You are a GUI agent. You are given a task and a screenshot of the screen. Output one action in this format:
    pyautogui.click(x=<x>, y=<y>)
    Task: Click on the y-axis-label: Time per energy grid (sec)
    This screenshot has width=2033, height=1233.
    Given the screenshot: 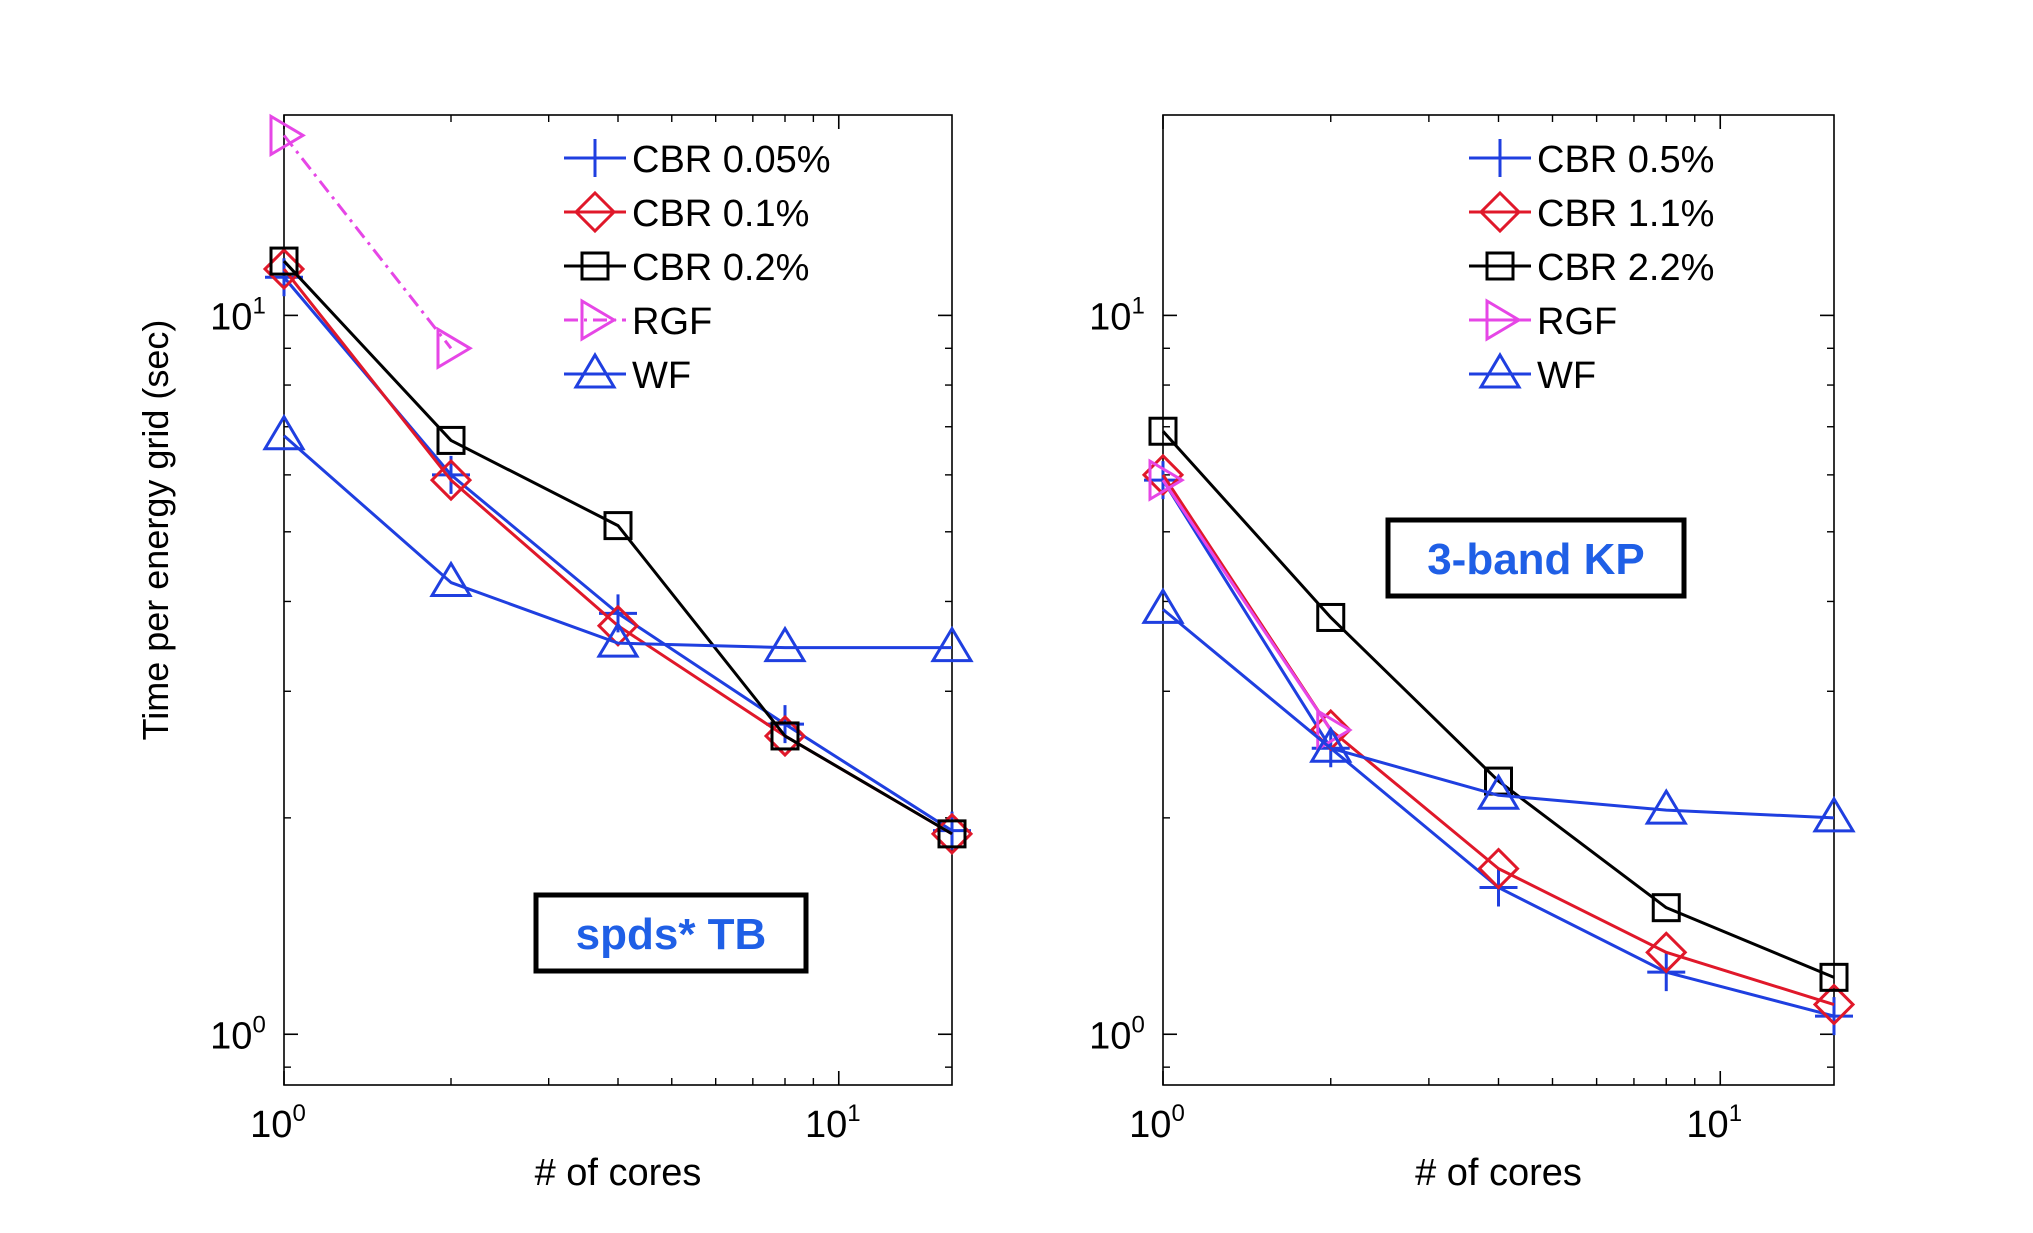 What is the action you would take?
    pyautogui.click(x=155, y=530)
    